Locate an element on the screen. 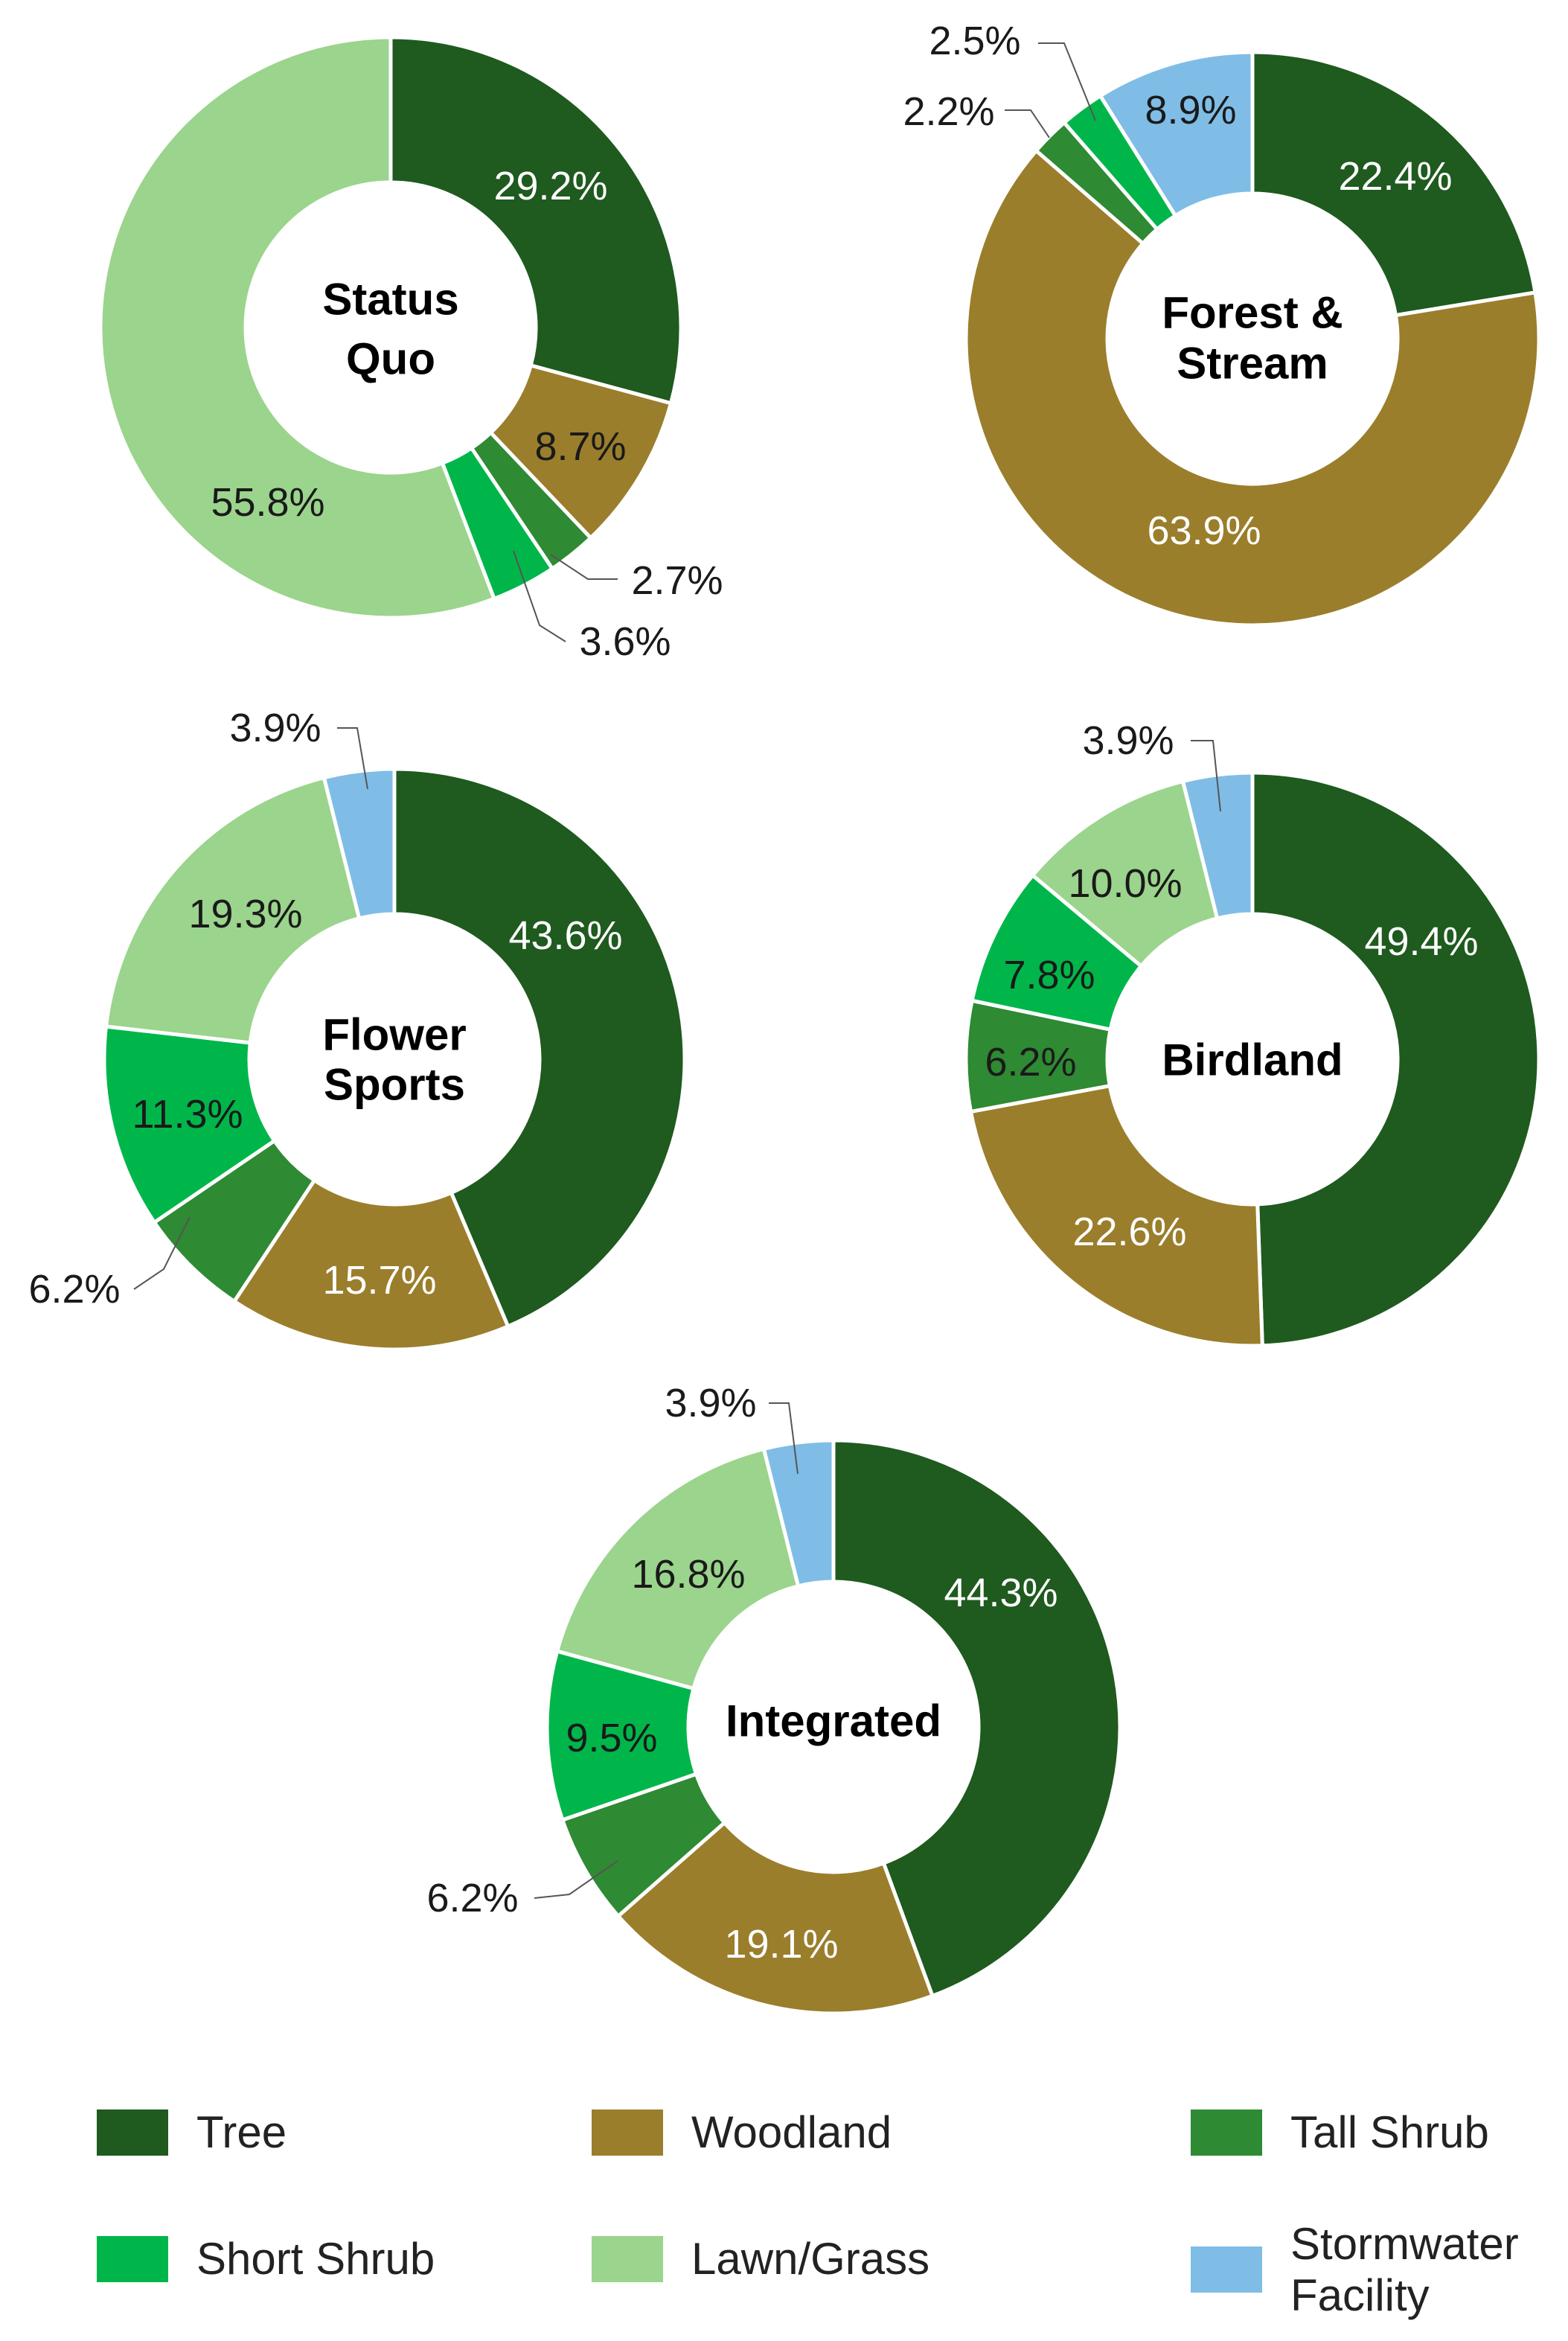  chart-center-label: Flower is located at coordinates (394, 1035).